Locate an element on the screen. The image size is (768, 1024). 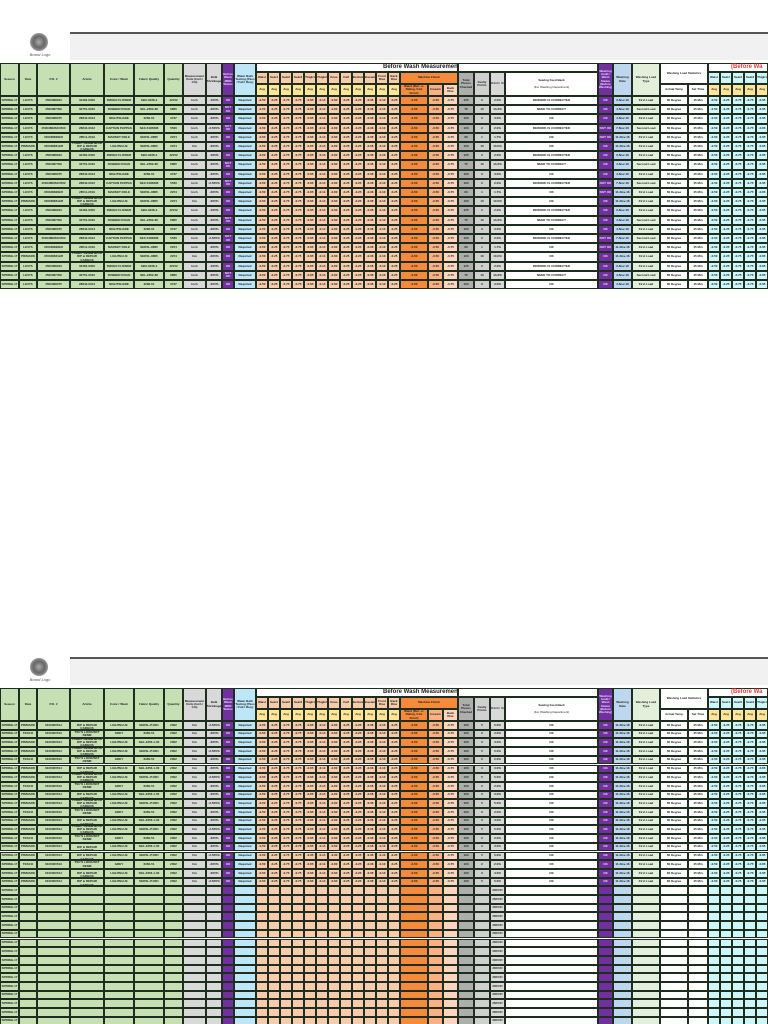
cell-sewing-feedback: REWORK IS CORRECTED is located at coordinates (551, 128).